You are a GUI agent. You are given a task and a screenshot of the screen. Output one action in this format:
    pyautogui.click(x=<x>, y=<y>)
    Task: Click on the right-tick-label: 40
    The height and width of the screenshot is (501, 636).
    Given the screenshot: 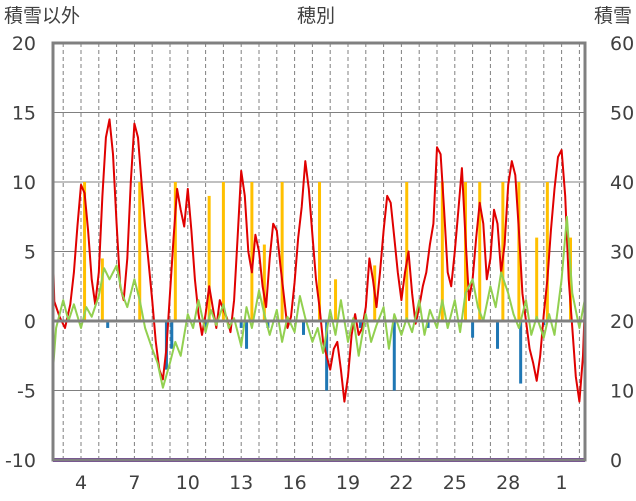 What is the action you would take?
    pyautogui.click(x=622, y=183)
    